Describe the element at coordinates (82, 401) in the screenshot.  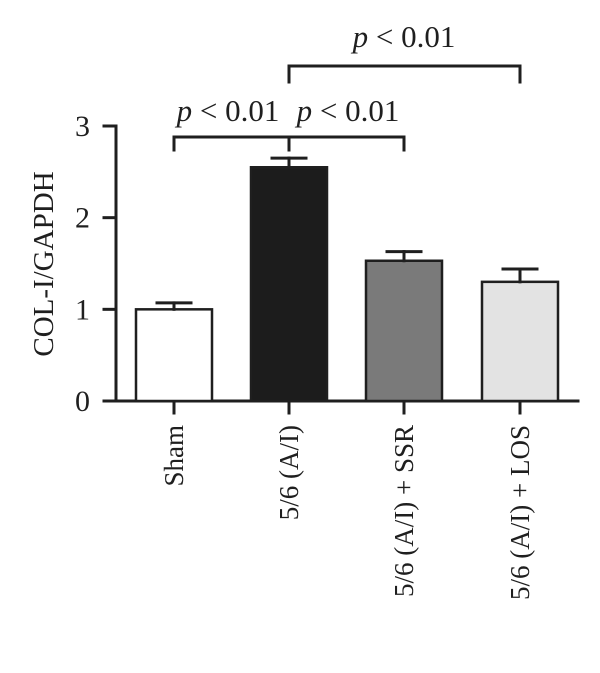
I see `y-tick-label-0: 0` at that location.